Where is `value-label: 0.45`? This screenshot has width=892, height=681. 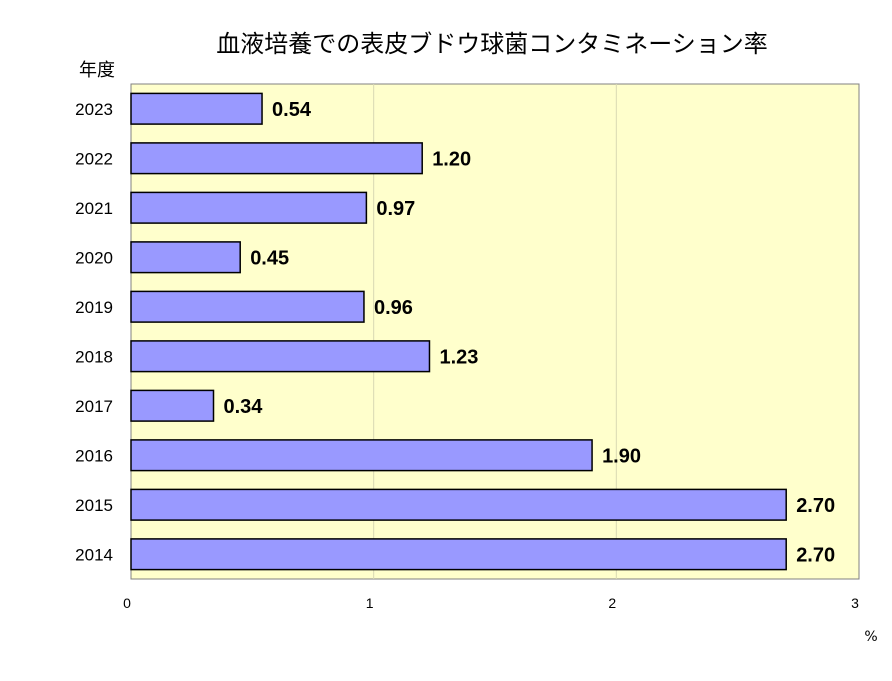
value-label: 0.45 is located at coordinates (269, 258).